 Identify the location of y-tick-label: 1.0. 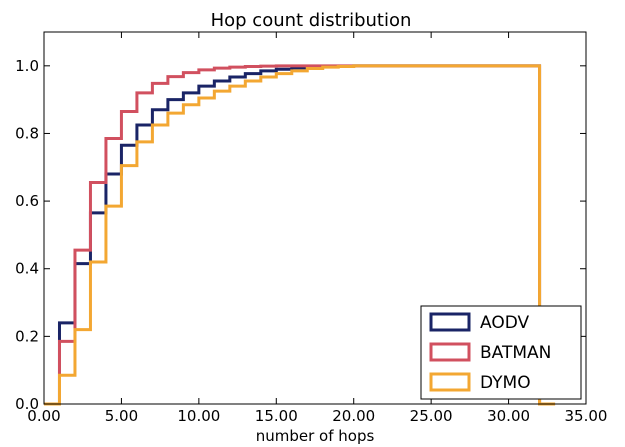
(27, 66).